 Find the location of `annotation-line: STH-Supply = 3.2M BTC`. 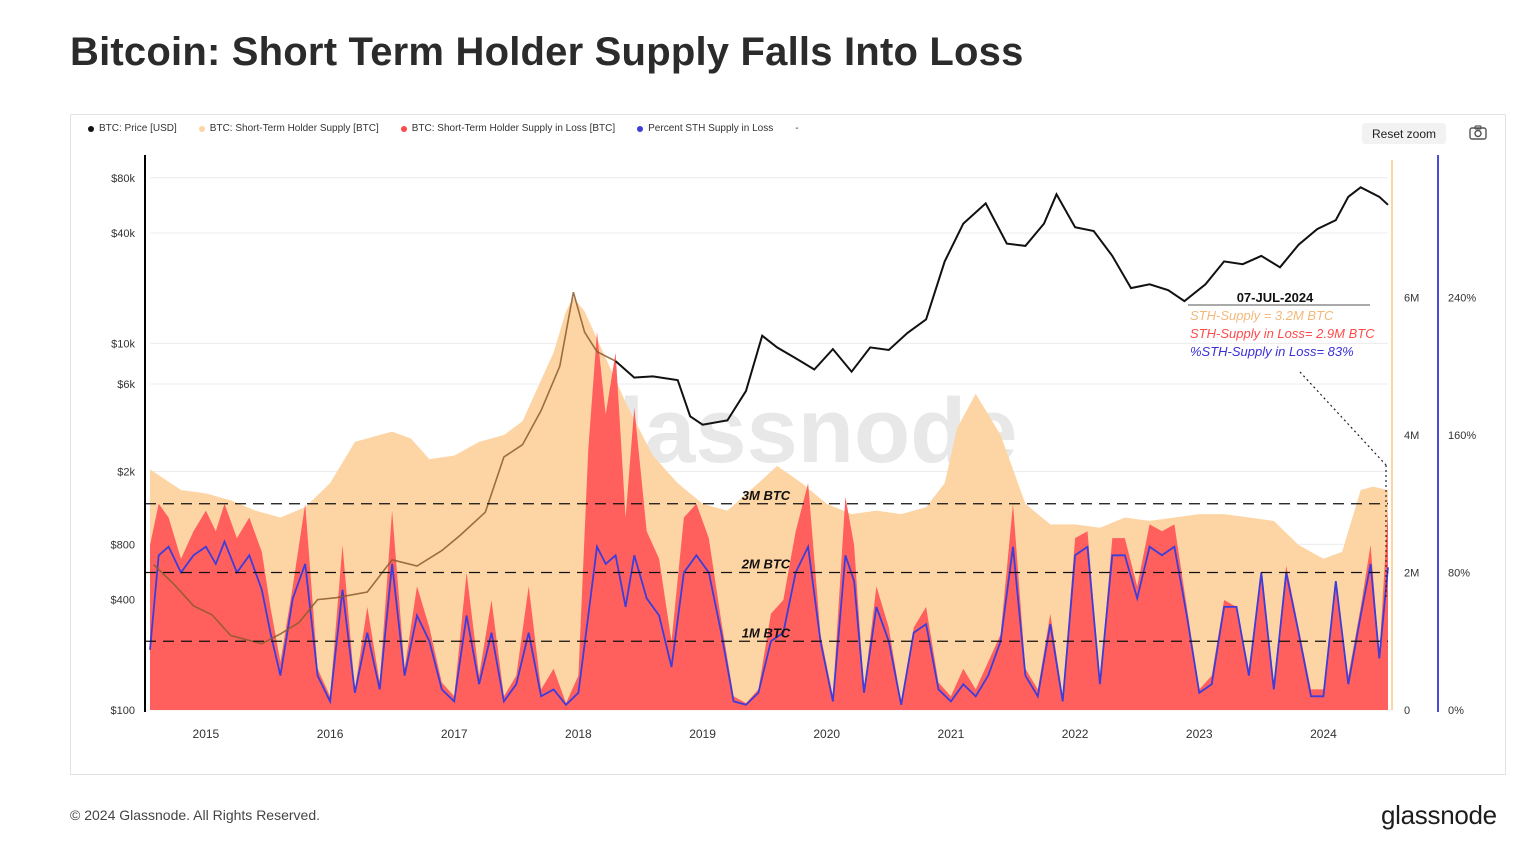

annotation-line: STH-Supply = 3.2M BTC is located at coordinates (1262, 315).